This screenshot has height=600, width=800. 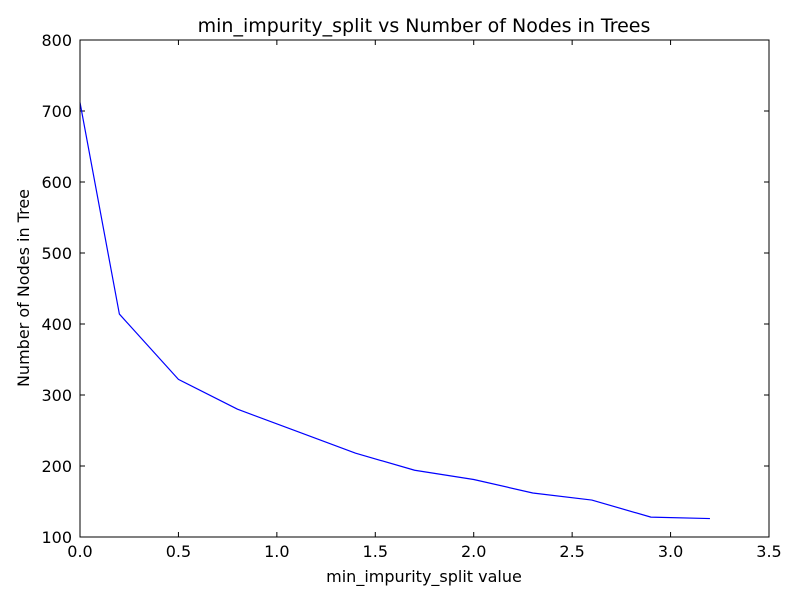 What do you see at coordinates (56, 111) in the screenshot?
I see `y-tick-label: 700` at bounding box center [56, 111].